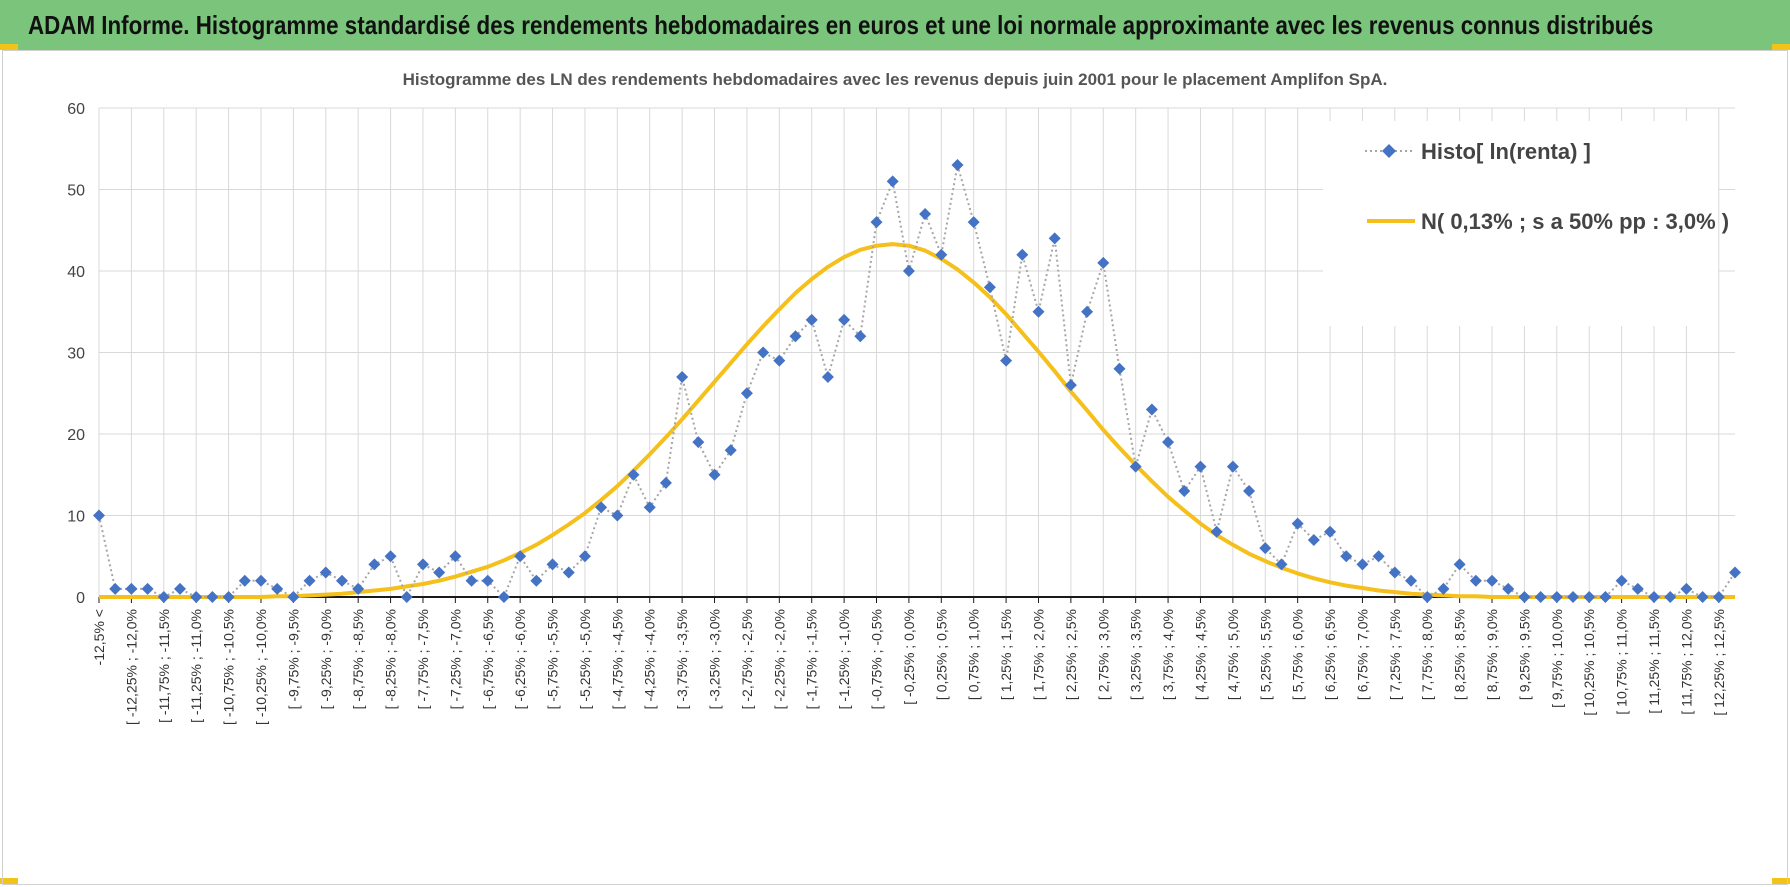 This screenshot has width=1790, height=887. Describe the element at coordinates (1233, 654) in the screenshot. I see `x-tick-label: [ 4,75% ; 5,0%` at that location.